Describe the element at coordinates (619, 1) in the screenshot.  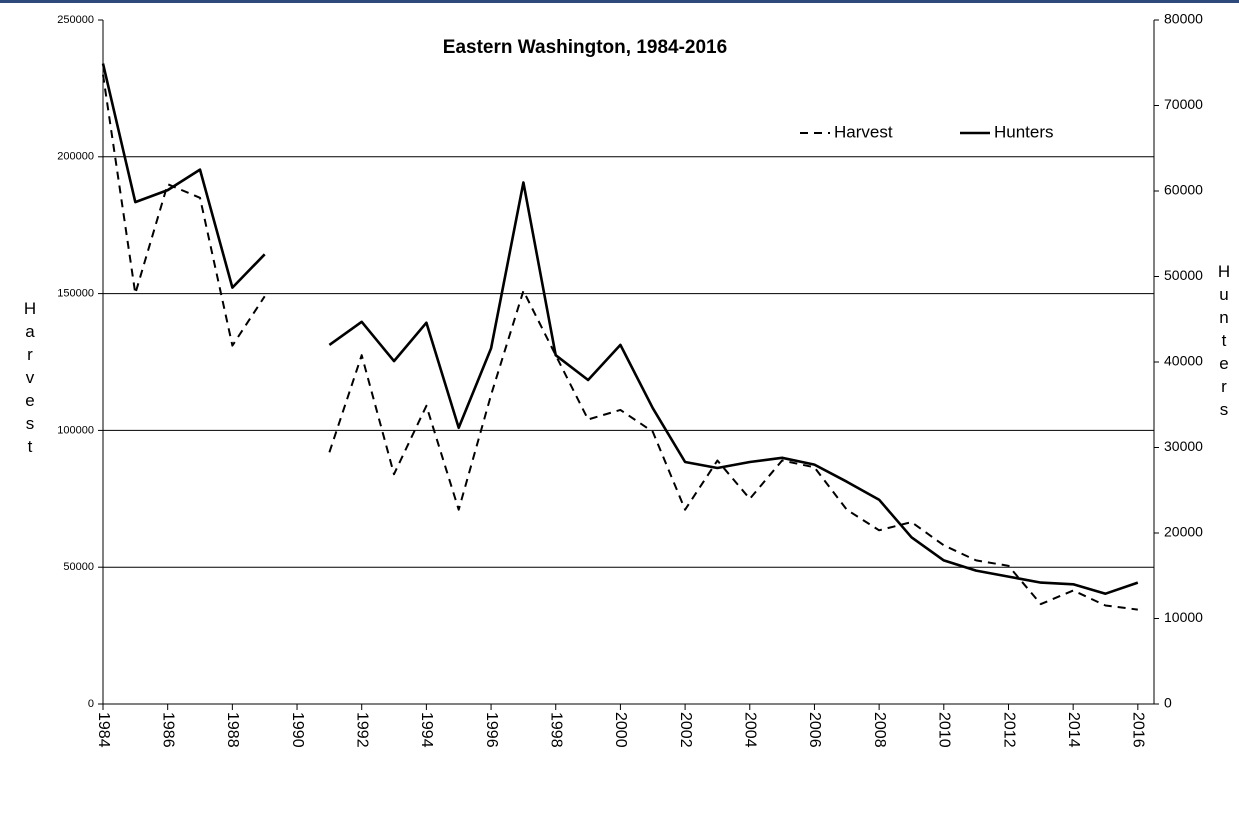
I see `top-border` at that location.